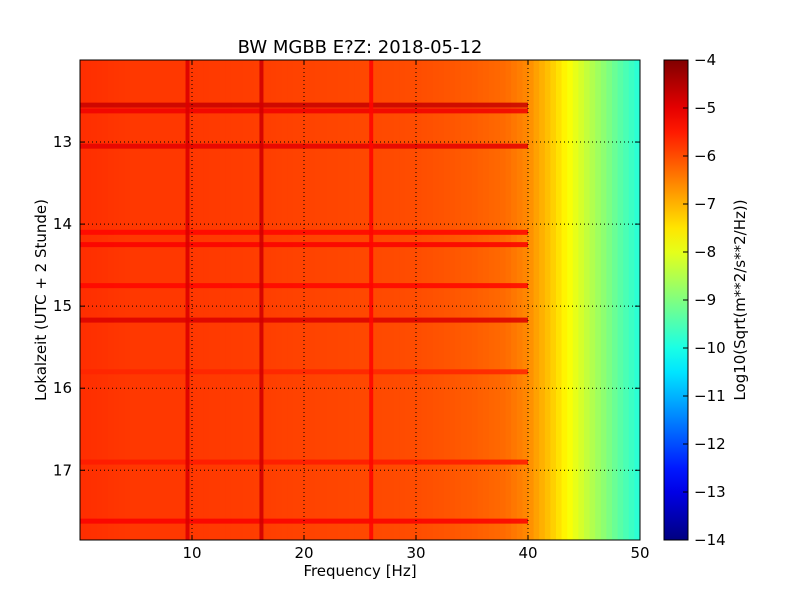 Image resolution: width=800 pixels, height=600 pixels. What do you see at coordinates (41, 300) in the screenshot?
I see `y-axis-label: Lokalzeit (UTC + 2 Stunde)` at bounding box center [41, 300].